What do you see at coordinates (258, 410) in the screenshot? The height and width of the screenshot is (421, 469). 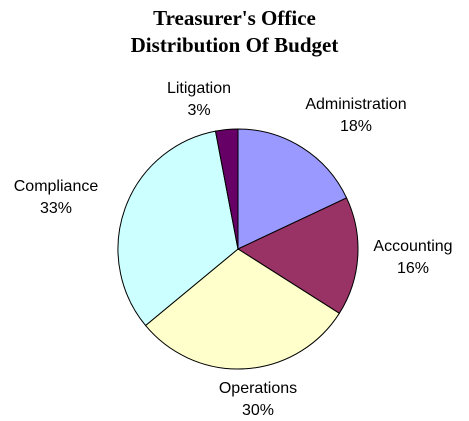 I see `slice-value-operations: 30%` at bounding box center [258, 410].